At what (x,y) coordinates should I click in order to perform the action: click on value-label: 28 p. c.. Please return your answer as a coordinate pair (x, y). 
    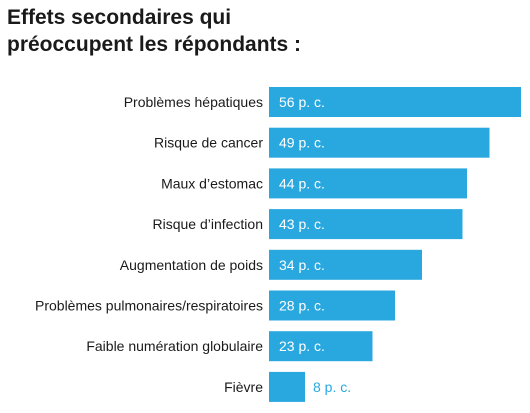
    Looking at the image, I should click on (302, 306).